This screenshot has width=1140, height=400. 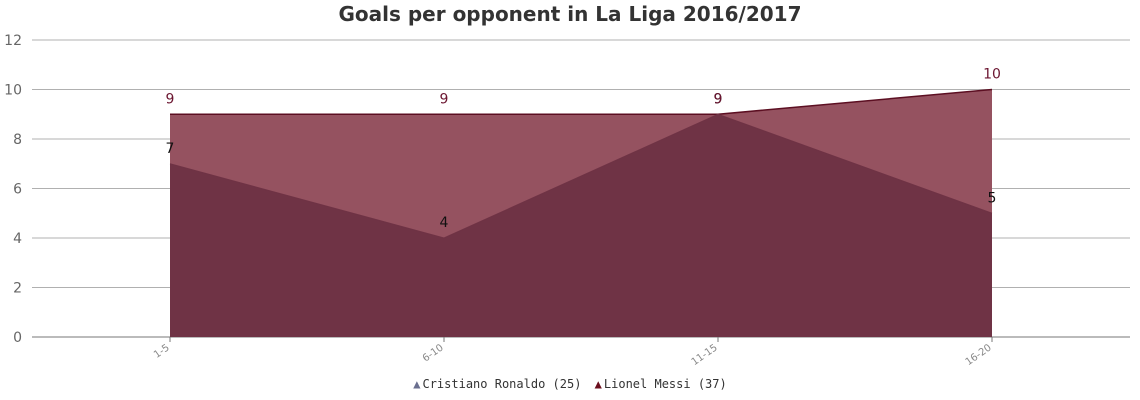 I want to click on legend-item-messi: ▲ Lionel Messi (37), so click(x=661, y=384).